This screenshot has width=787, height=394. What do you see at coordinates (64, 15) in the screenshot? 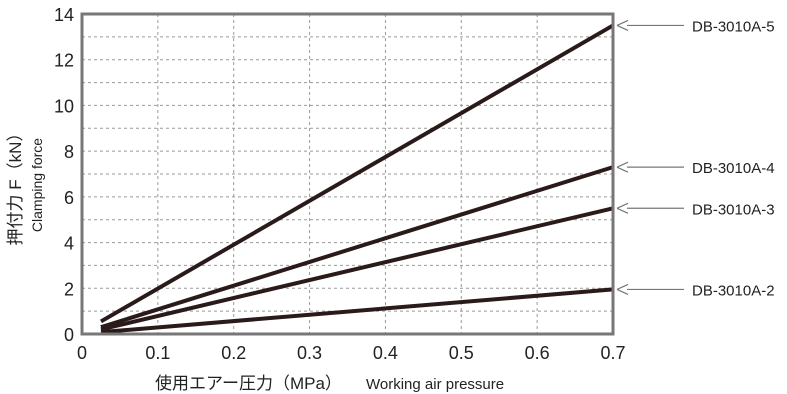
I see `y-tick-label: 14` at bounding box center [64, 15].